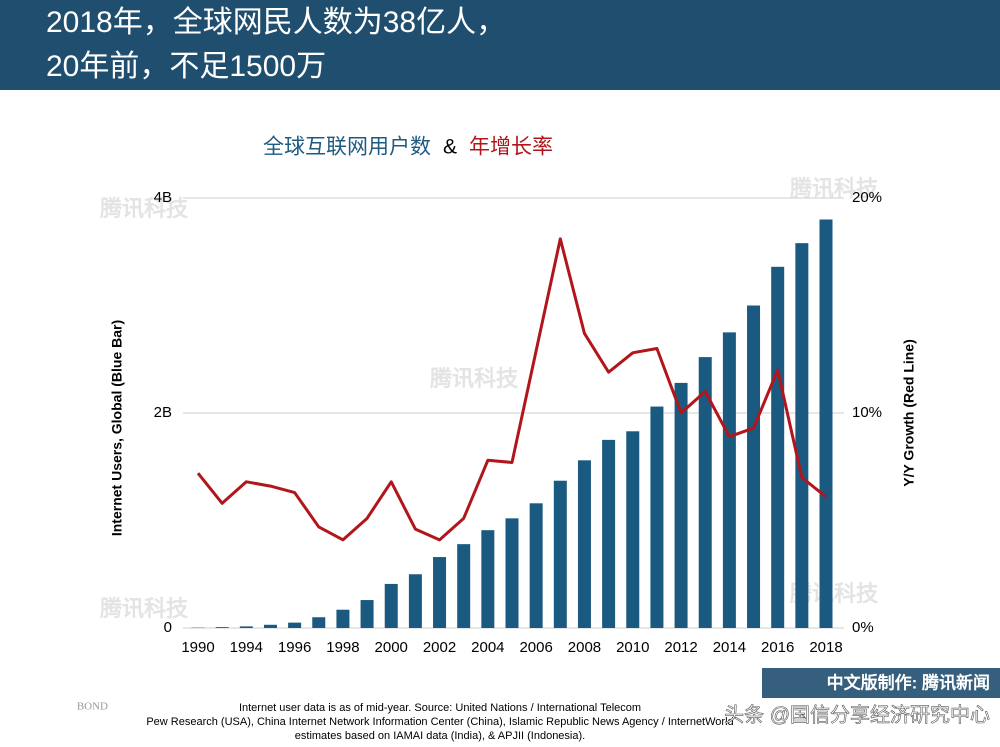  I want to click on x-tick-label: 2002, so click(439, 647).